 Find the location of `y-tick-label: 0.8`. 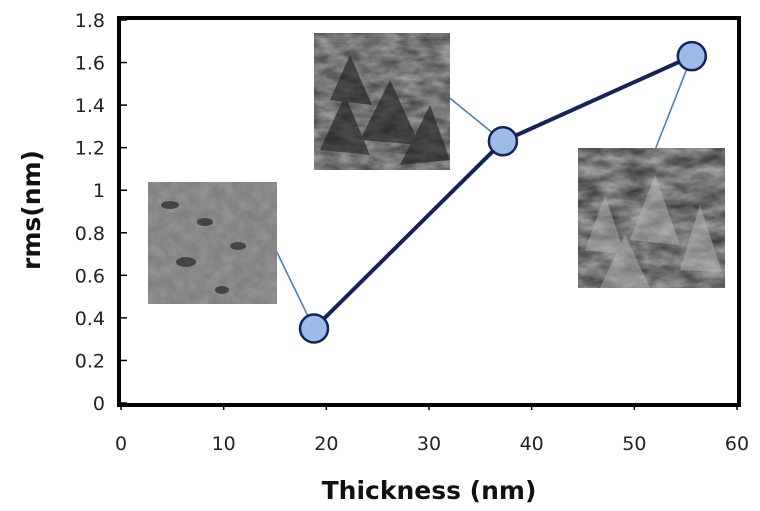

y-tick-label: 0.8 is located at coordinates (90, 234).